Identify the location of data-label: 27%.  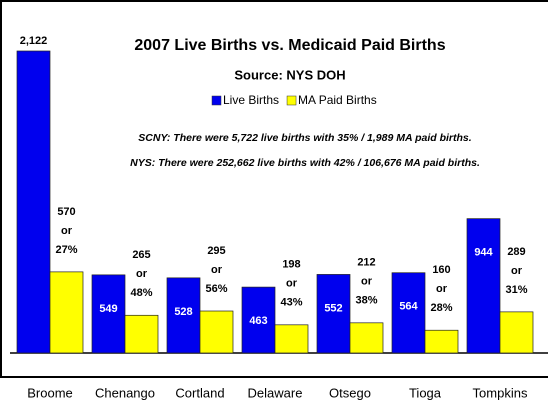
(66, 250).